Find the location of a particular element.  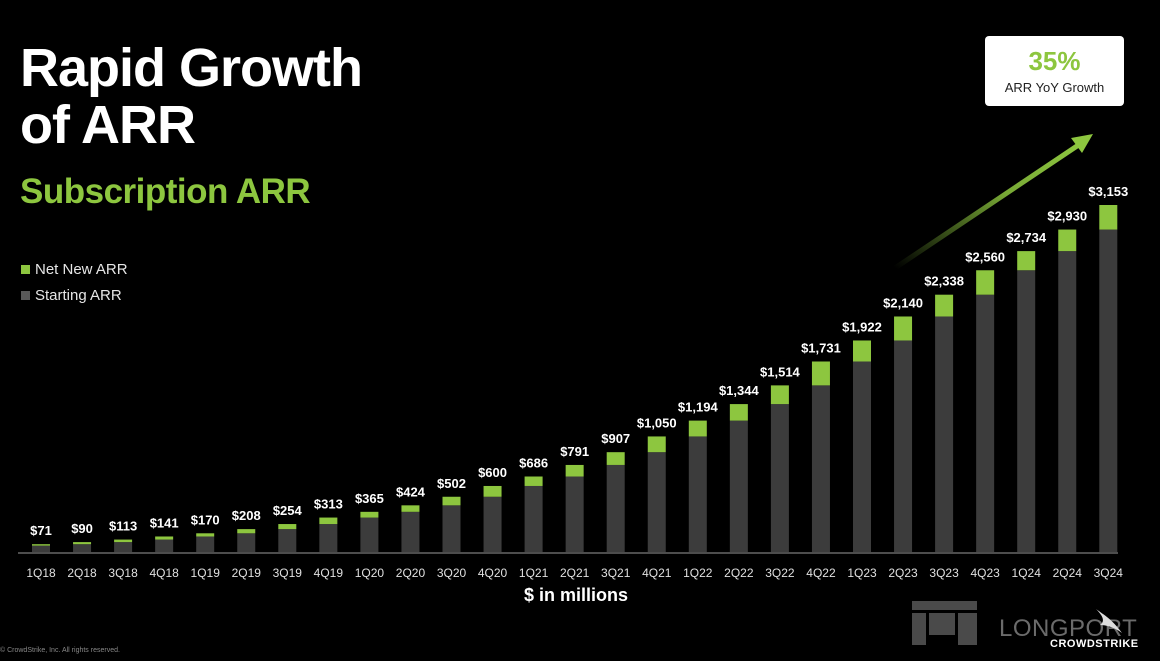

bar-net-new-2Q18 is located at coordinates (82, 543).